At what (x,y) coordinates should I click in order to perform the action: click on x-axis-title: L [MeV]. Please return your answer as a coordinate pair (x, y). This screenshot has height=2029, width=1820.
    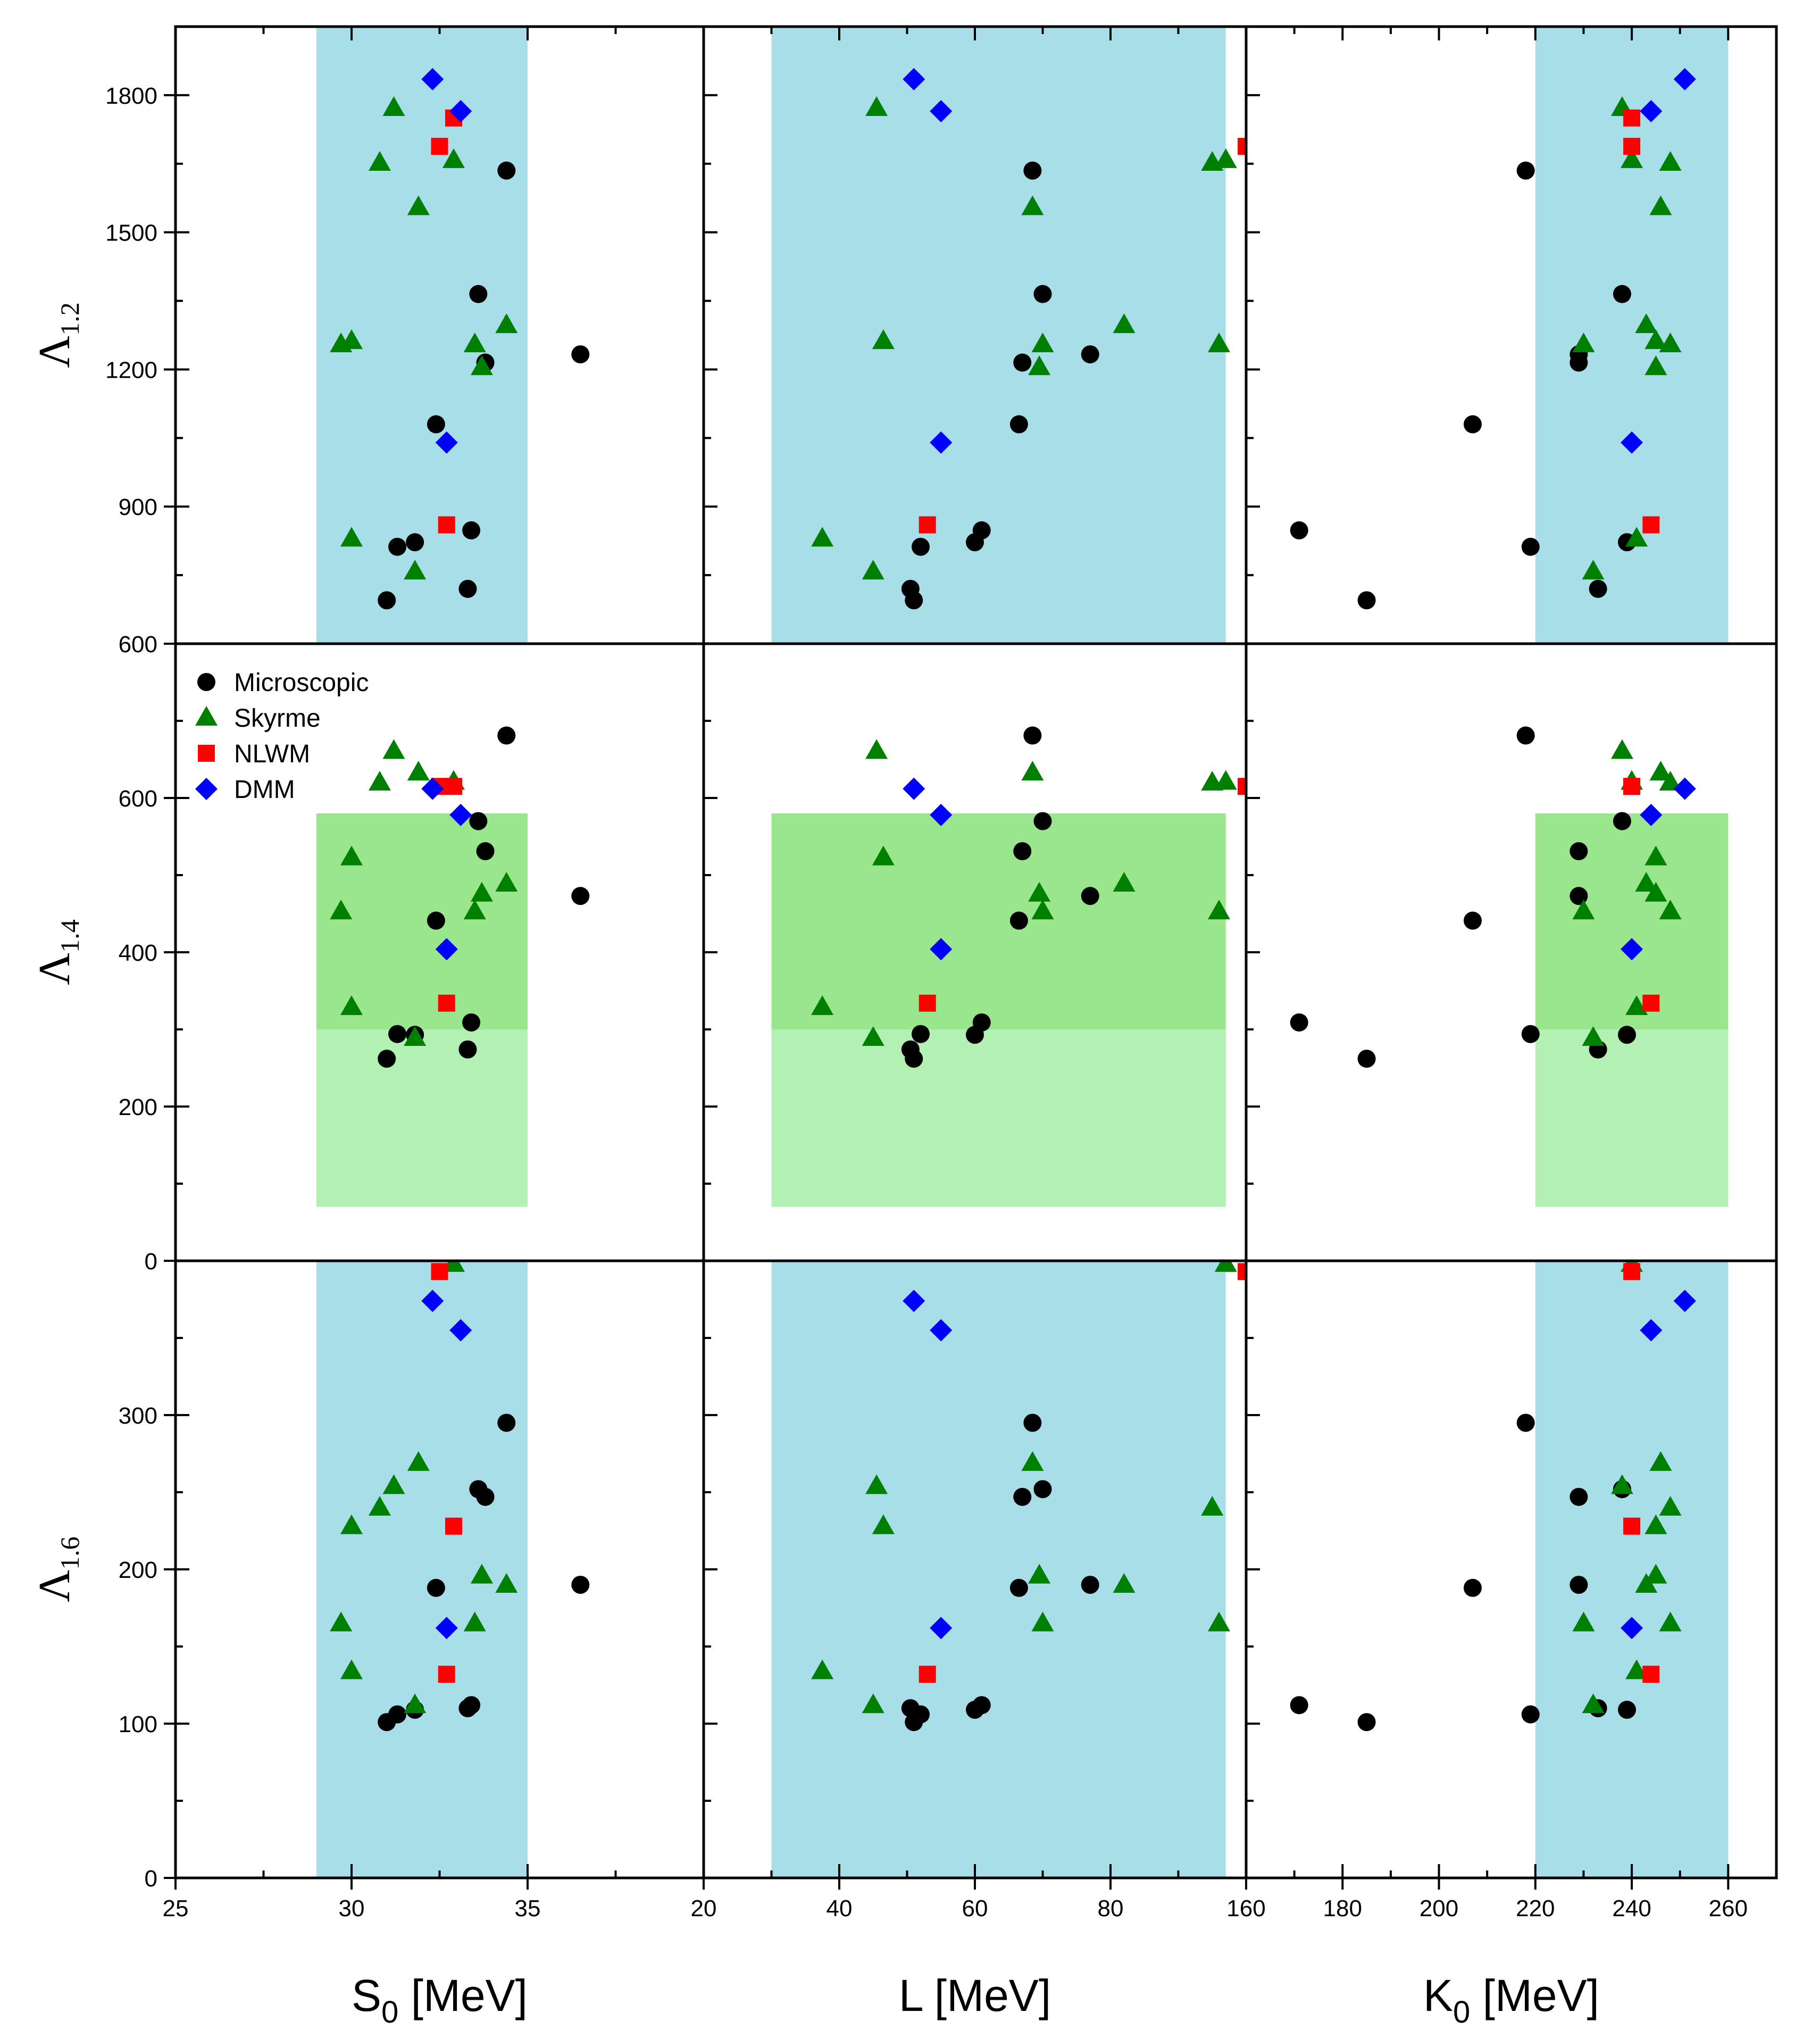
    Looking at the image, I should click on (975, 1995).